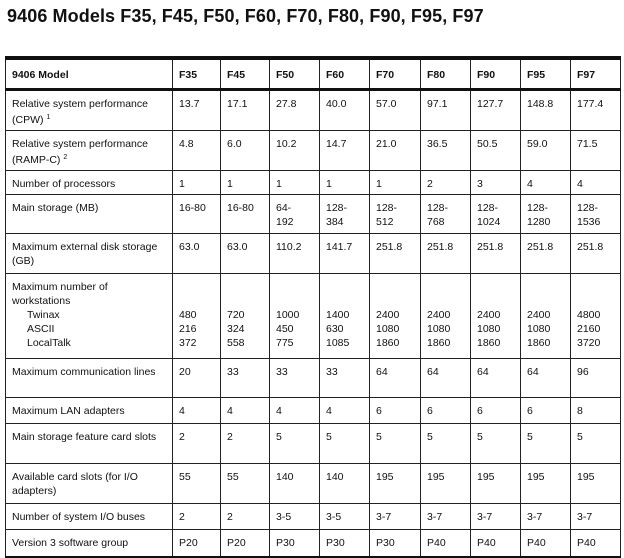 The height and width of the screenshot is (558, 624). Describe the element at coordinates (539, 215) in the screenshot. I see `value: 128- 1280` at that location.